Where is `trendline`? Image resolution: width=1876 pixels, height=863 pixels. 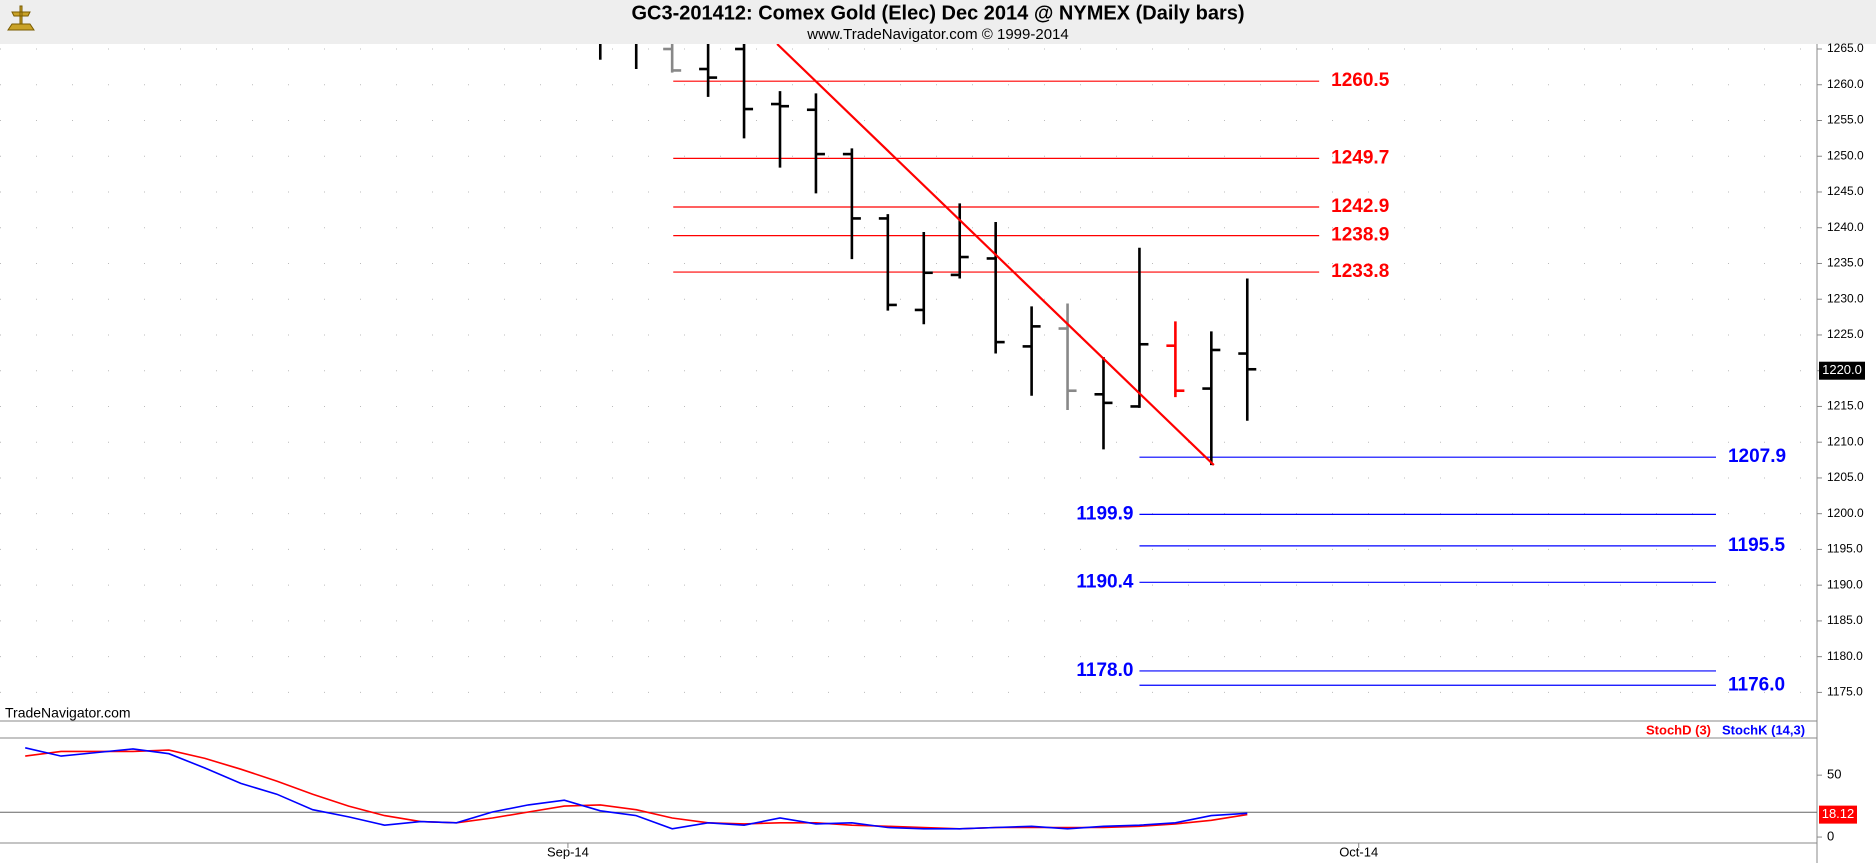 trendline is located at coordinates (995, 255).